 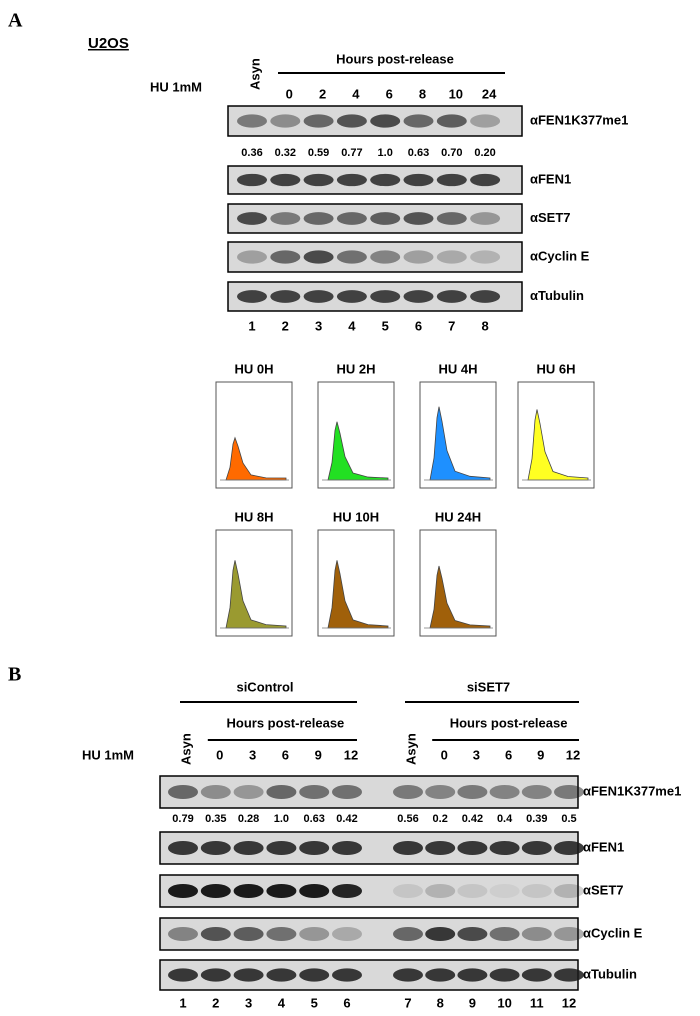 I want to click on lane-label: 3, so click(x=252, y=754).